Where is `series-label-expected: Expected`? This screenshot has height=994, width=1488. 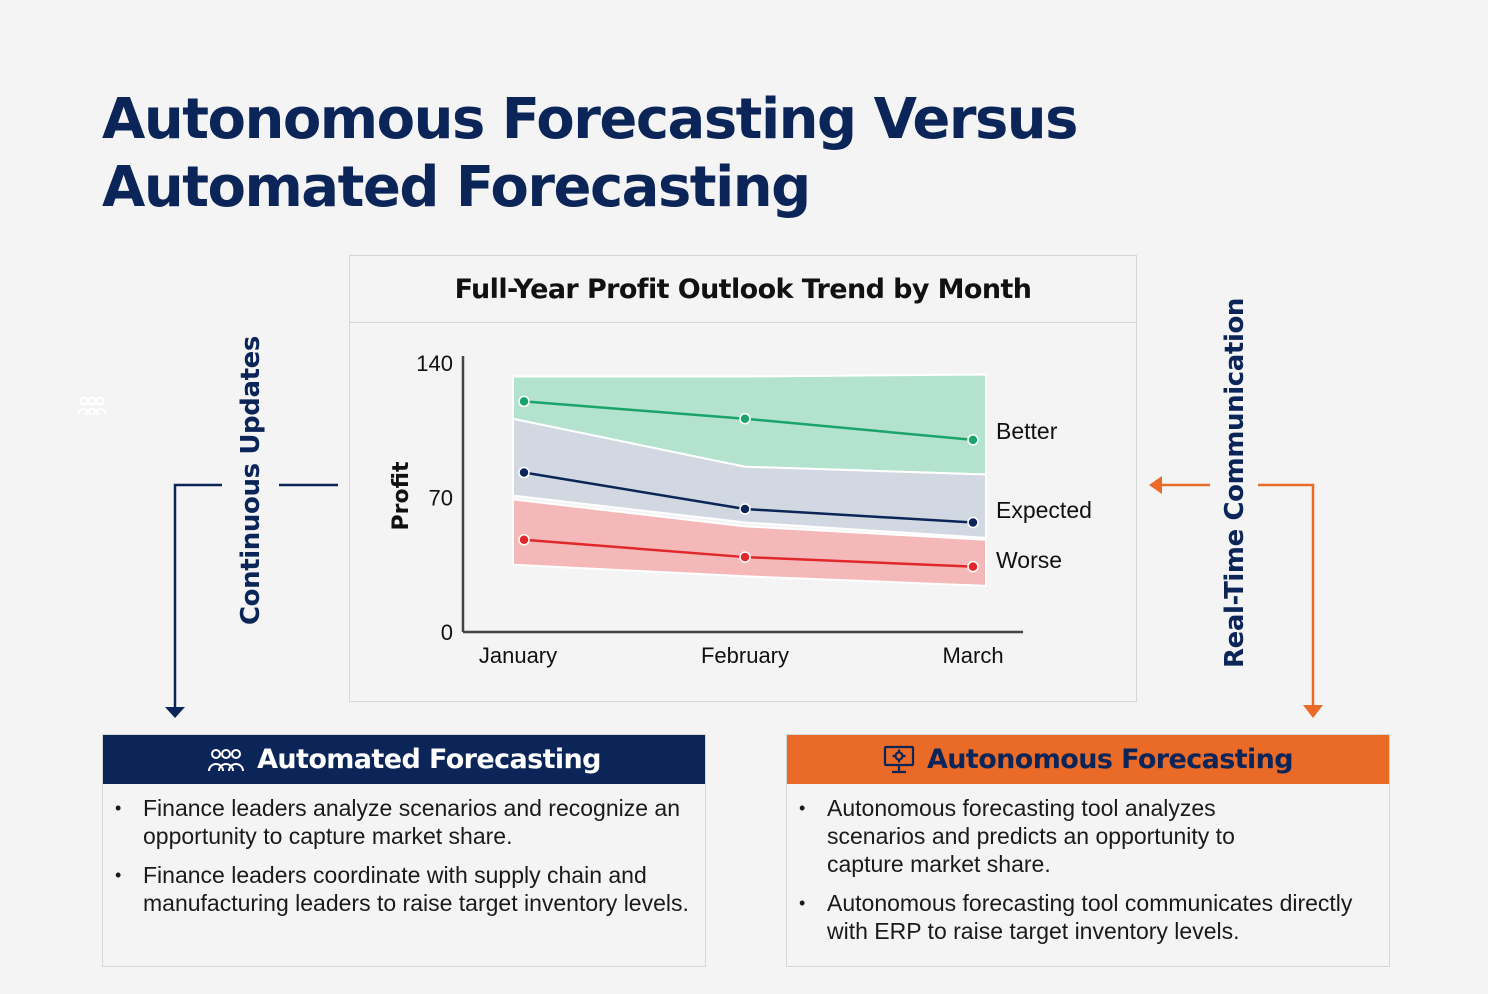 series-label-expected: Expected is located at coordinates (1044, 510).